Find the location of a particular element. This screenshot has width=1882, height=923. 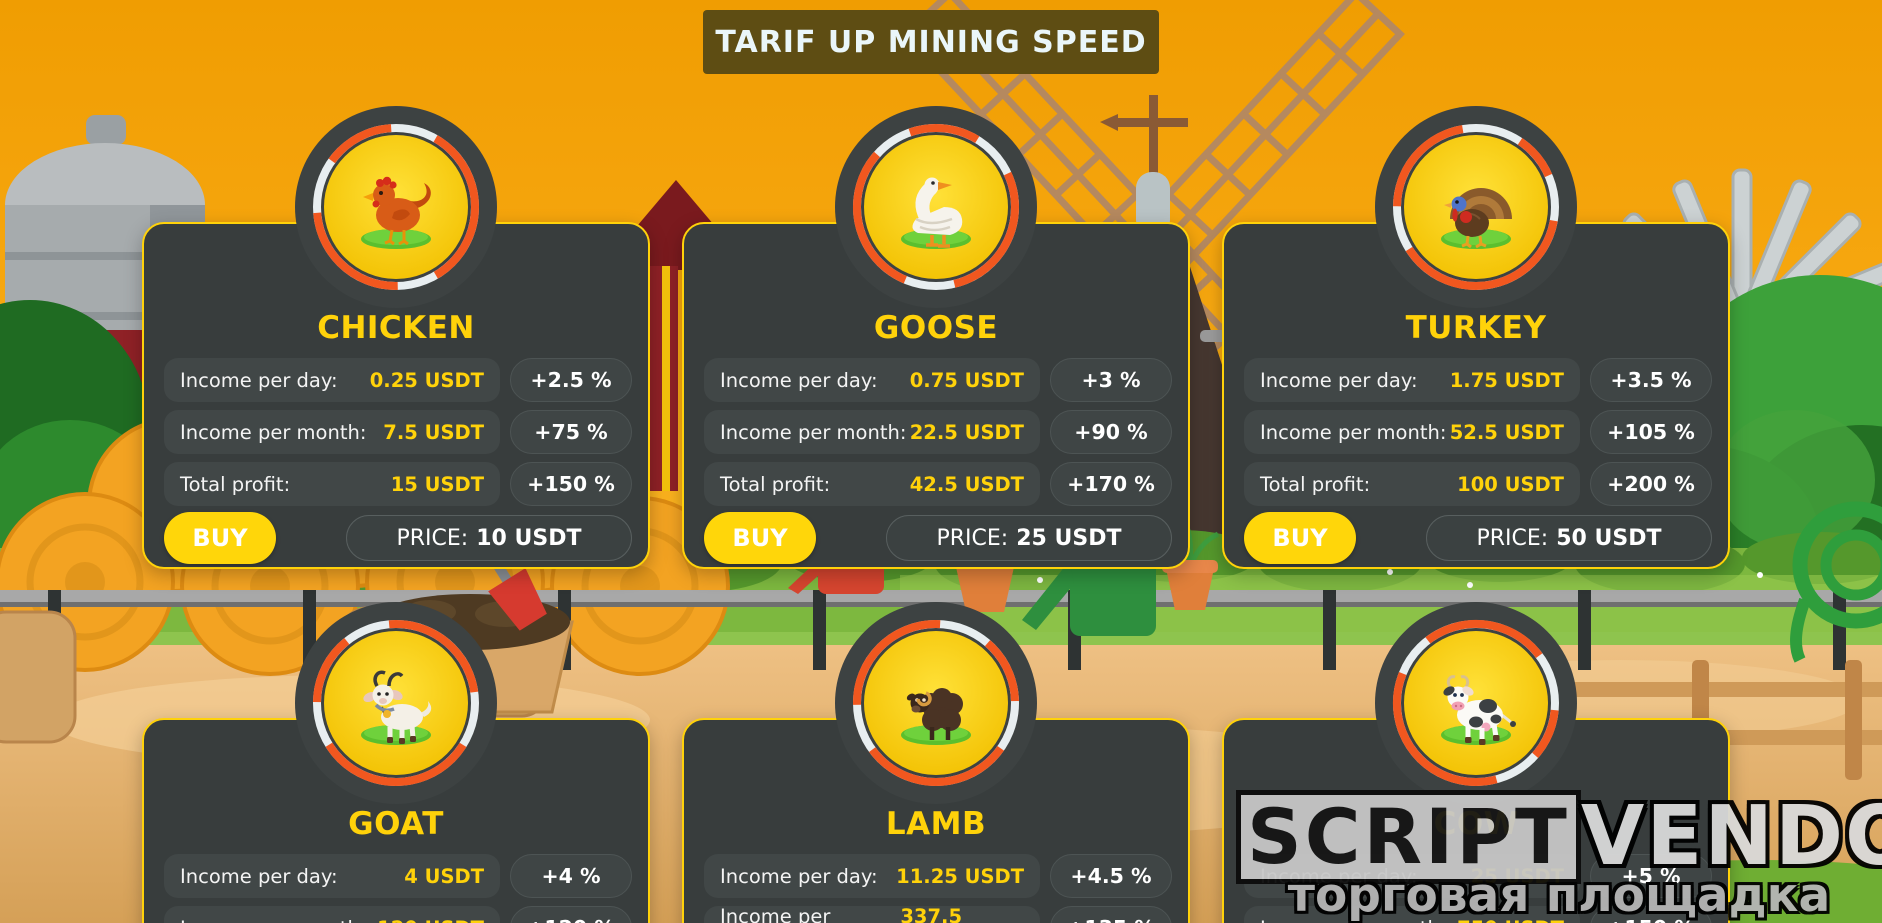

row-value: 0.75 USDT is located at coordinates (966, 380).